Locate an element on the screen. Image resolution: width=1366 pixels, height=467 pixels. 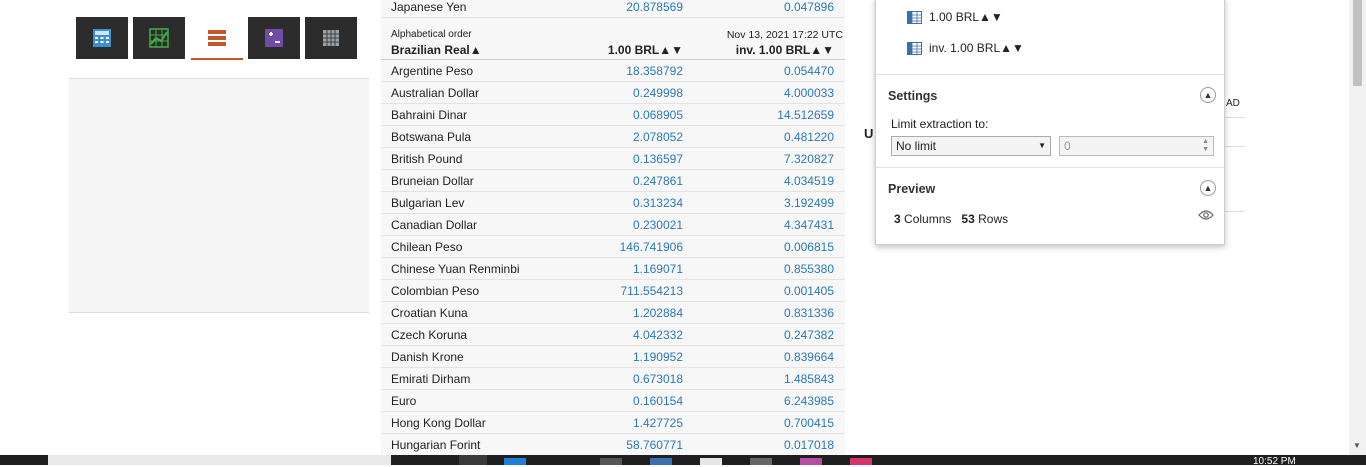
currency-name: Bruneian Dollar is located at coordinates (432, 181).